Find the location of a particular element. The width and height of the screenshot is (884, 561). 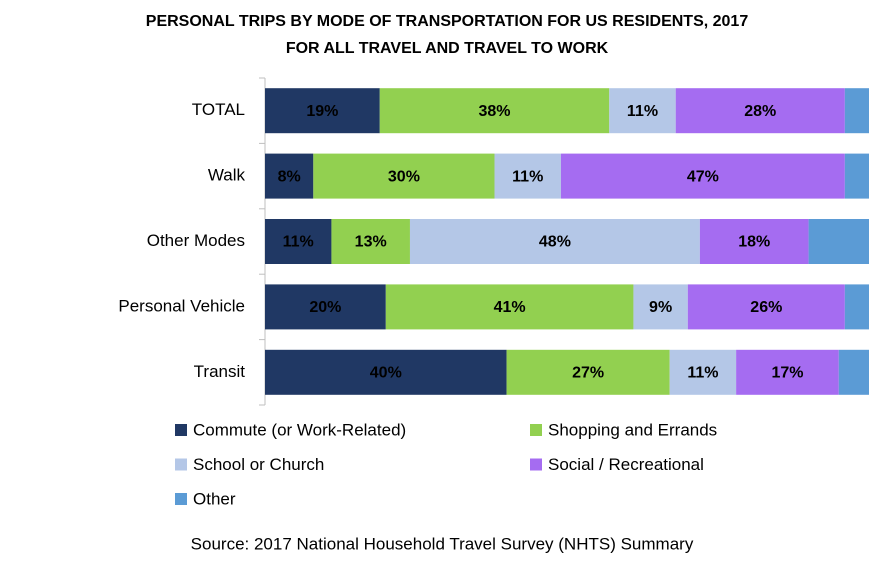

value-label: 47% is located at coordinates (703, 176).